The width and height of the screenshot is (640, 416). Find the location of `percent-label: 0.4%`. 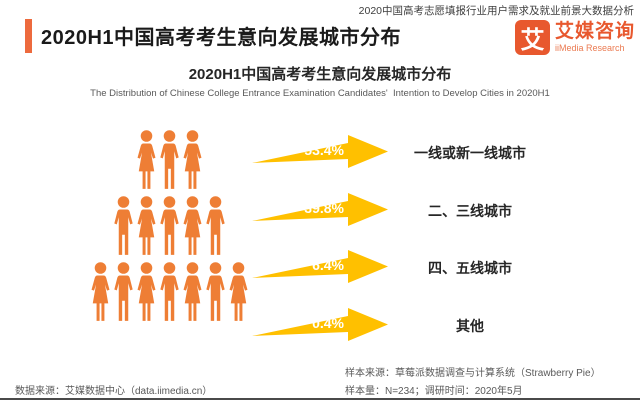

percent-label: 0.4% is located at coordinates (328, 323).